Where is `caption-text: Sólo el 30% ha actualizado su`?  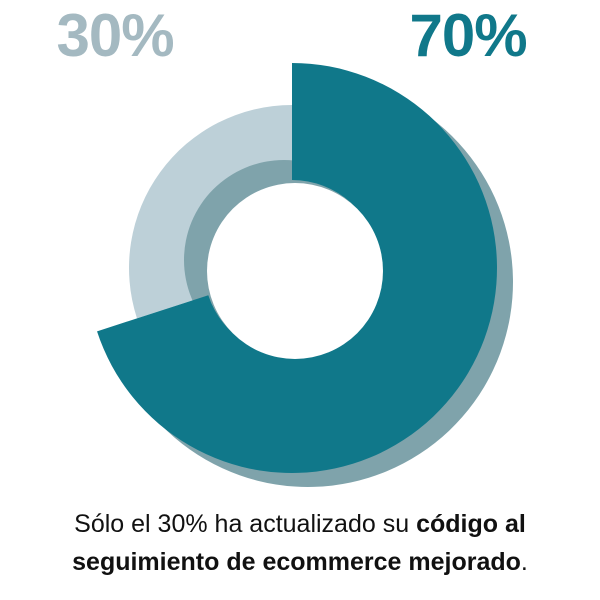 caption-text: Sólo el 30% ha actualizado su is located at coordinates (245, 524).